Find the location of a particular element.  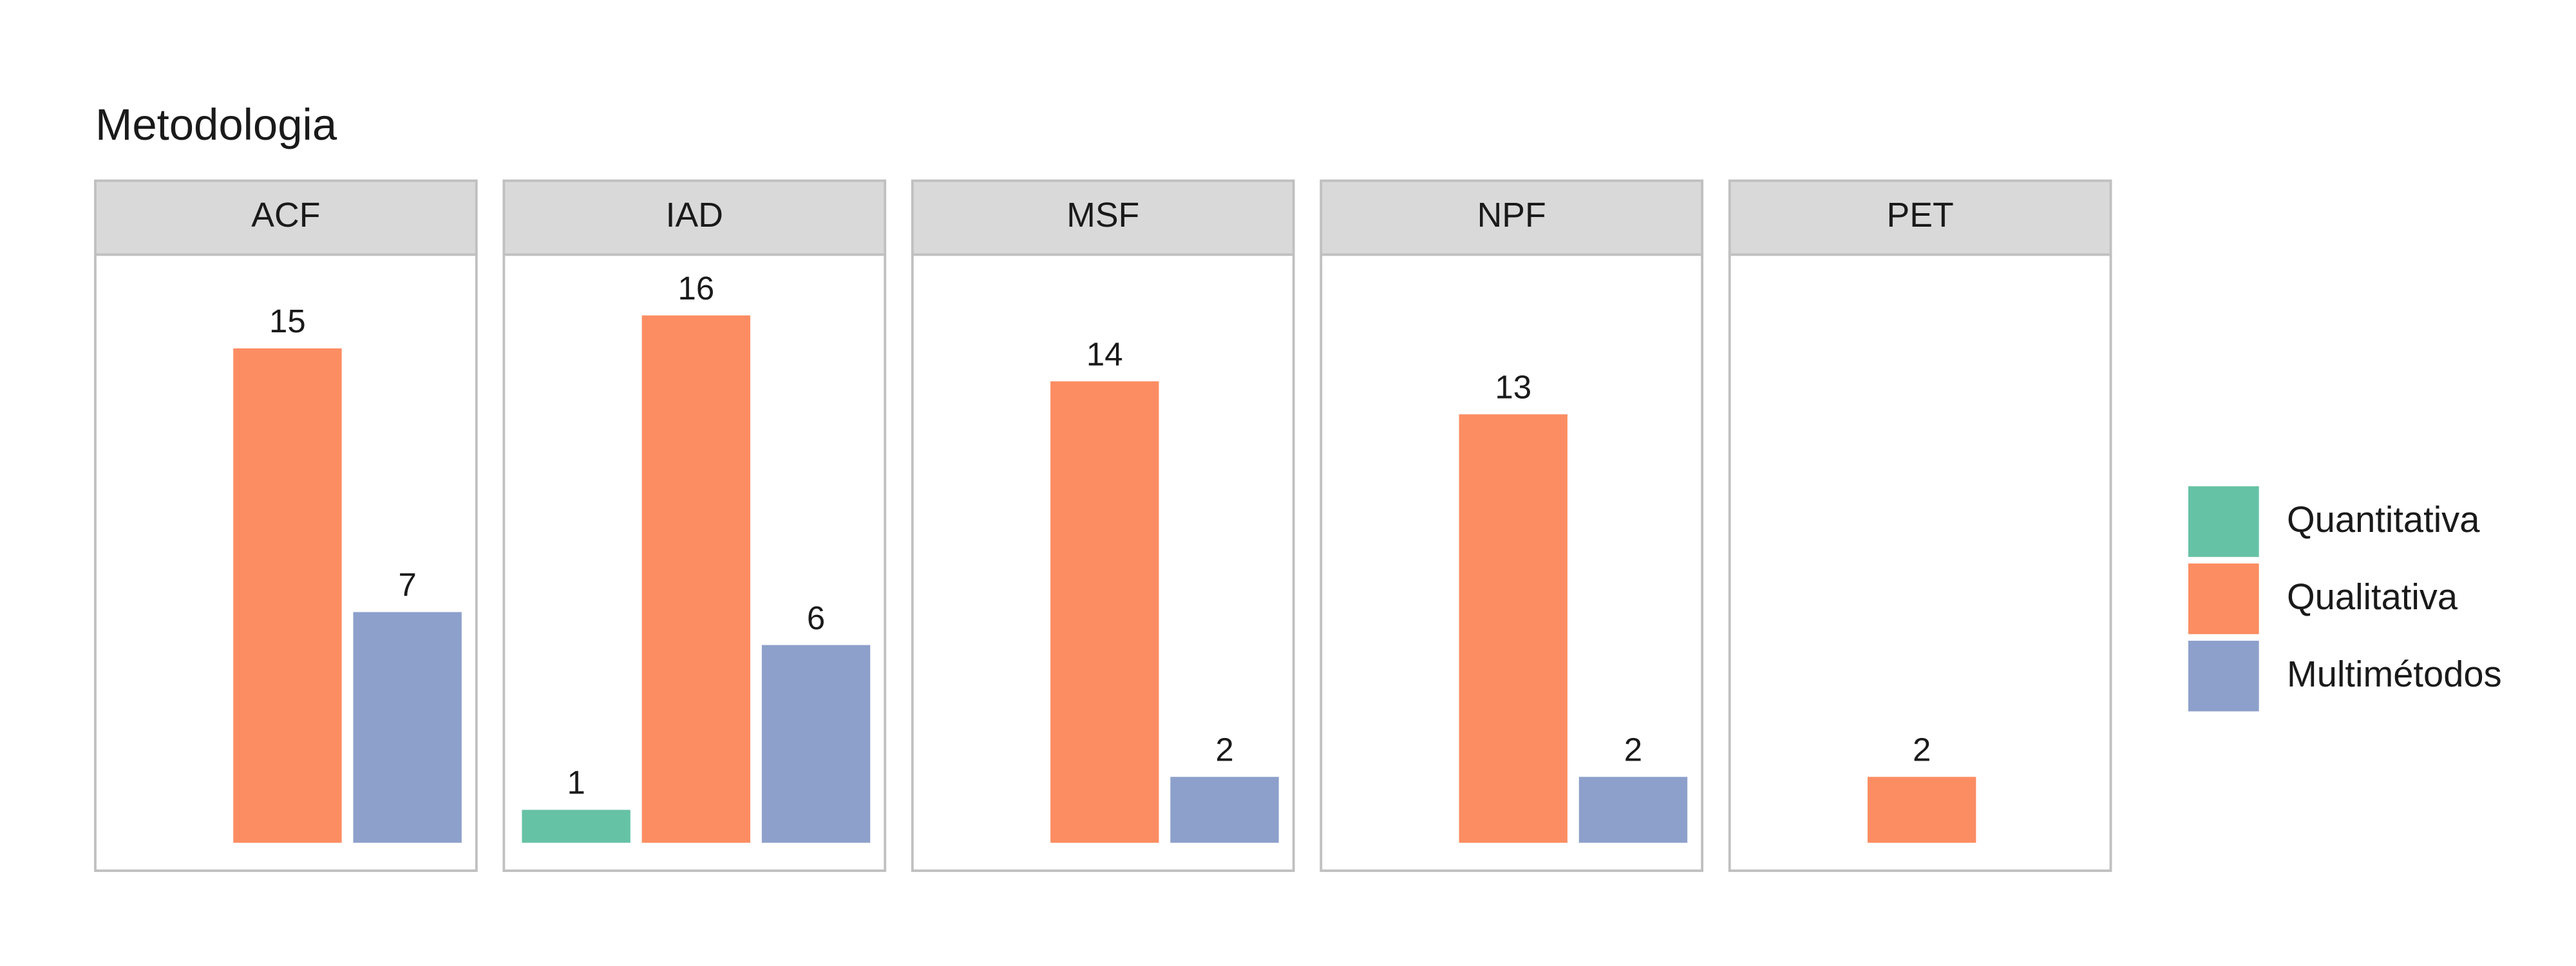

strip-label: ACF is located at coordinates (285, 215).